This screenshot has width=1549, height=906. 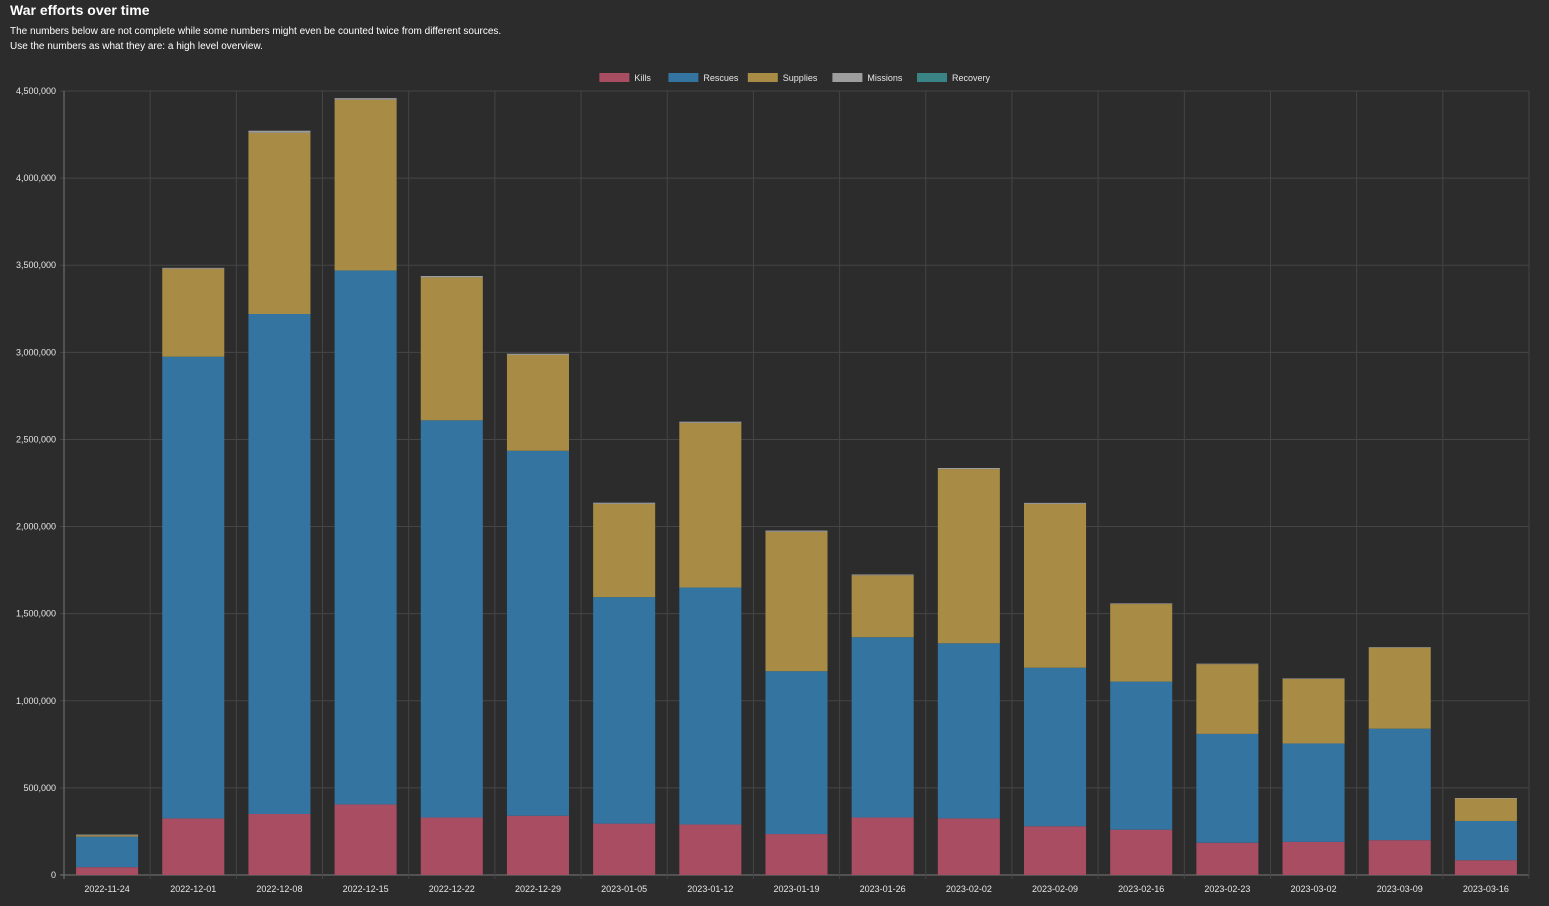 What do you see at coordinates (1141, 889) in the screenshot?
I see `x-tick-label: 2023-02-16` at bounding box center [1141, 889].